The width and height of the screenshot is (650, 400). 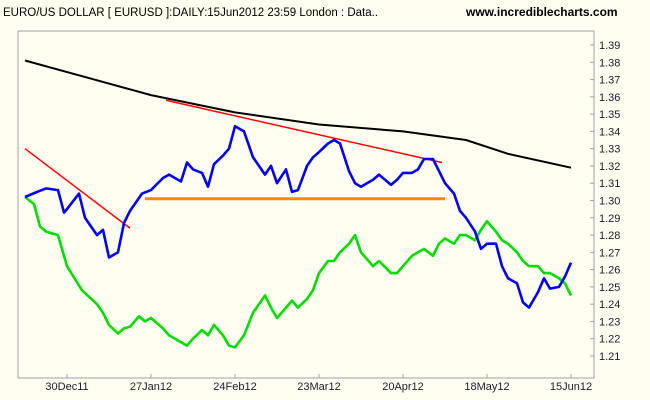 I want to click on y-tick-label: 1.33, so click(x=609, y=150).